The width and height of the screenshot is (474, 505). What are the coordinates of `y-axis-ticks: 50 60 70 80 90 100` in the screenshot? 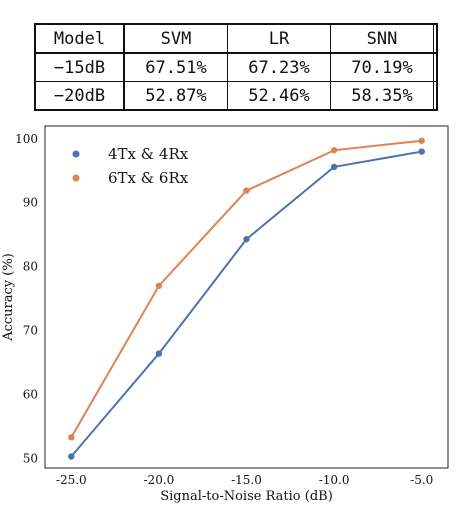 It's located at (26, 299).